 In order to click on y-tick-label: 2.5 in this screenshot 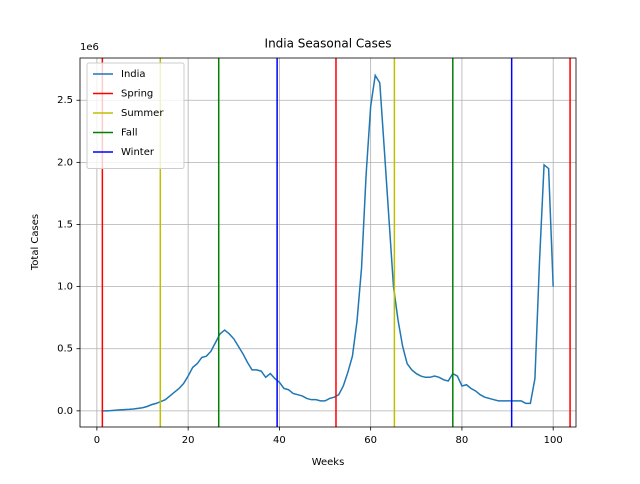, I will do `click(65, 100)`.